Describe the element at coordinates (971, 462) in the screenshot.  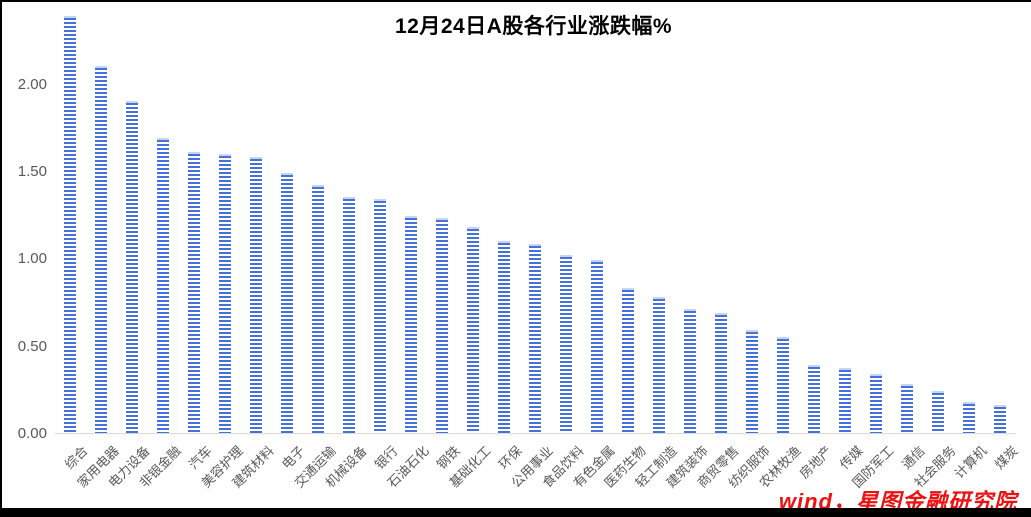
I see `x-axis-category-label: 计算机` at that location.